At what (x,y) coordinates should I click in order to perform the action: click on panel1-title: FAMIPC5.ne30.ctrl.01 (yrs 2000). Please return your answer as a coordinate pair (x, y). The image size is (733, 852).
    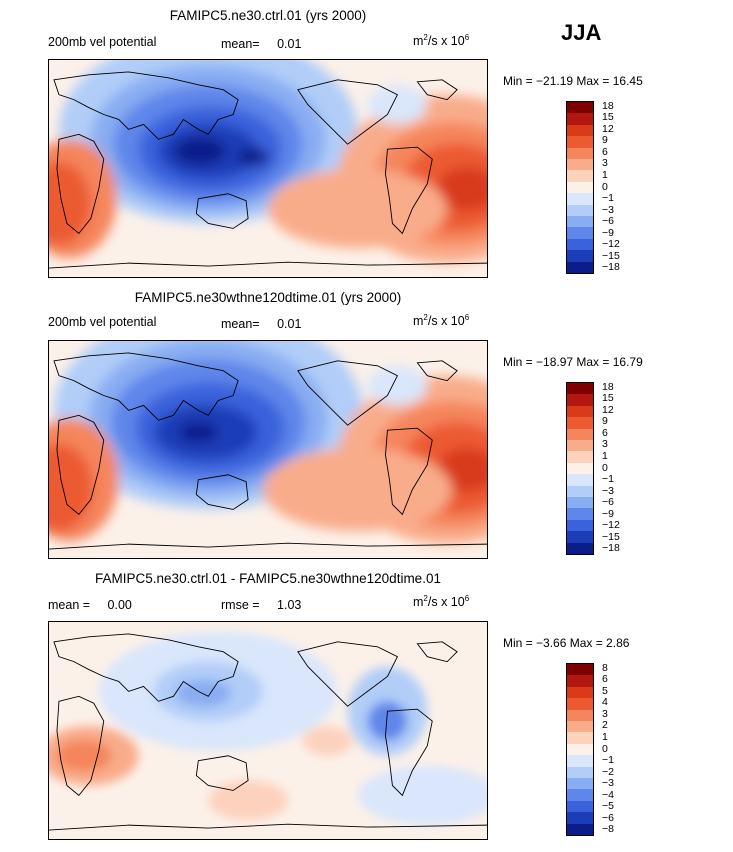
    Looking at the image, I should click on (268, 15).